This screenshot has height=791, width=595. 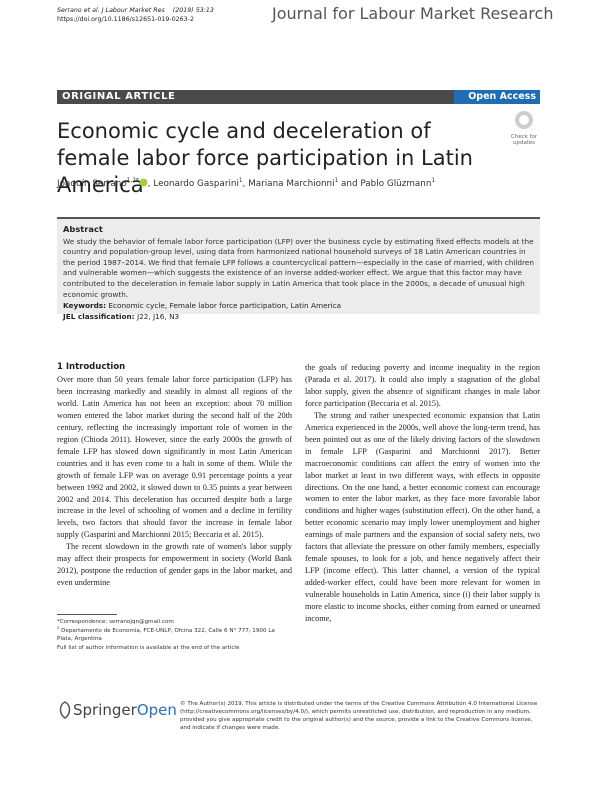 I want to click on jel-line: JEL classification: J22, J16, N3, so click(x=298, y=317).